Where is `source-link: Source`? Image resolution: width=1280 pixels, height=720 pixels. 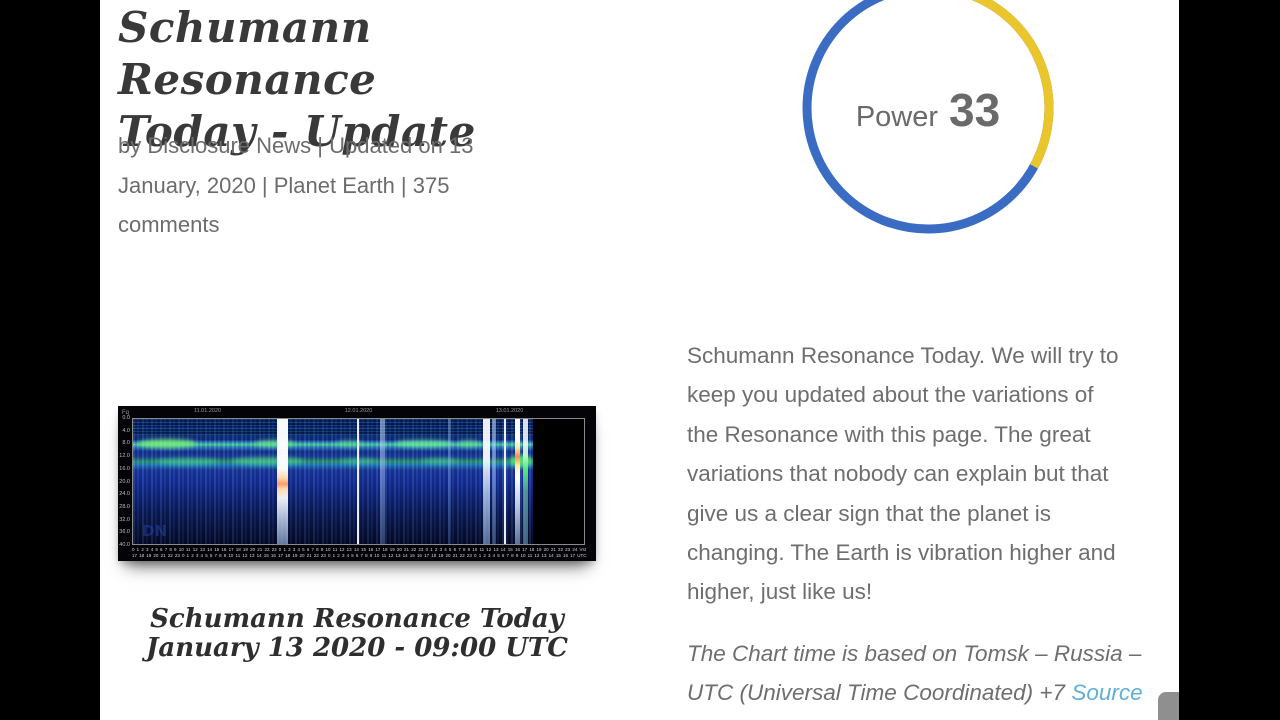
source-link: Source is located at coordinates (1107, 693).